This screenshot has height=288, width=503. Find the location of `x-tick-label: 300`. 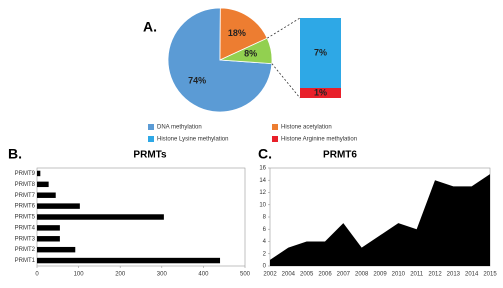

x-tick-label: 300 is located at coordinates (162, 275).